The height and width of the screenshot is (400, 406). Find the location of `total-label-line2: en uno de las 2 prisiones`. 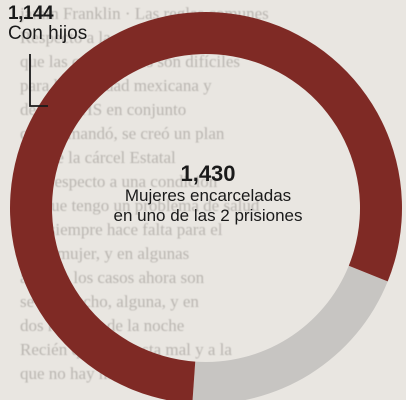

total-label-line2: en uno de las 2 prisiones is located at coordinates (208, 215).